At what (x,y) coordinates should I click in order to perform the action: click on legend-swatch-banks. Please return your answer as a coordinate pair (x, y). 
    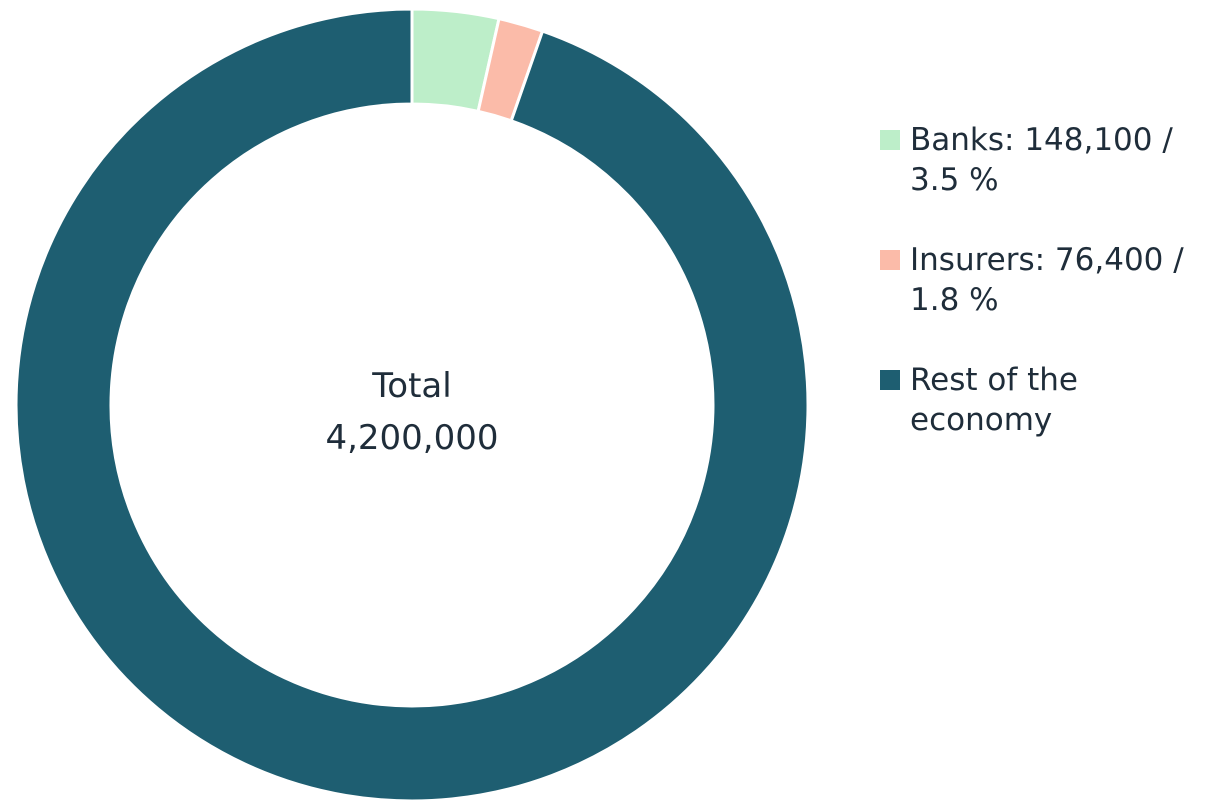
    Looking at the image, I should click on (890, 140).